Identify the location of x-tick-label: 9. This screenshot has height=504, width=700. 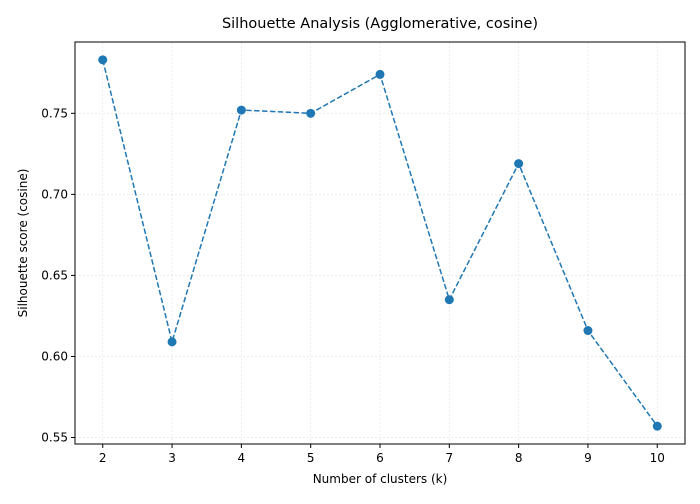
(588, 458).